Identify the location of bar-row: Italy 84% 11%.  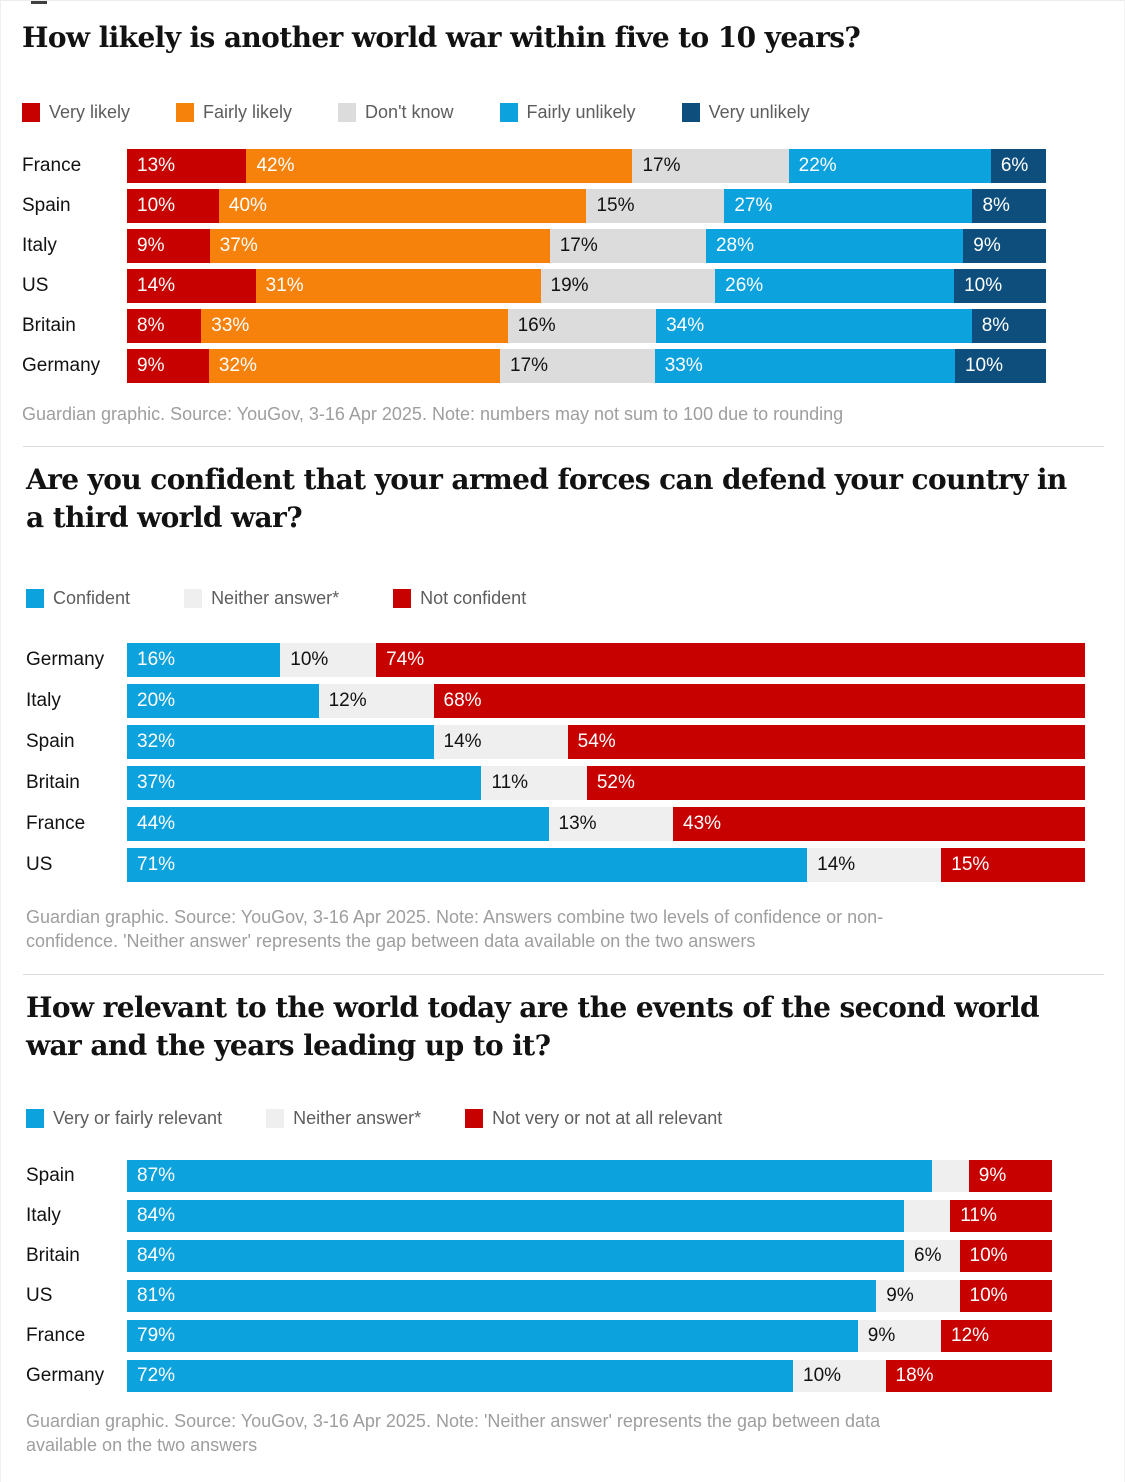
(575, 1215).